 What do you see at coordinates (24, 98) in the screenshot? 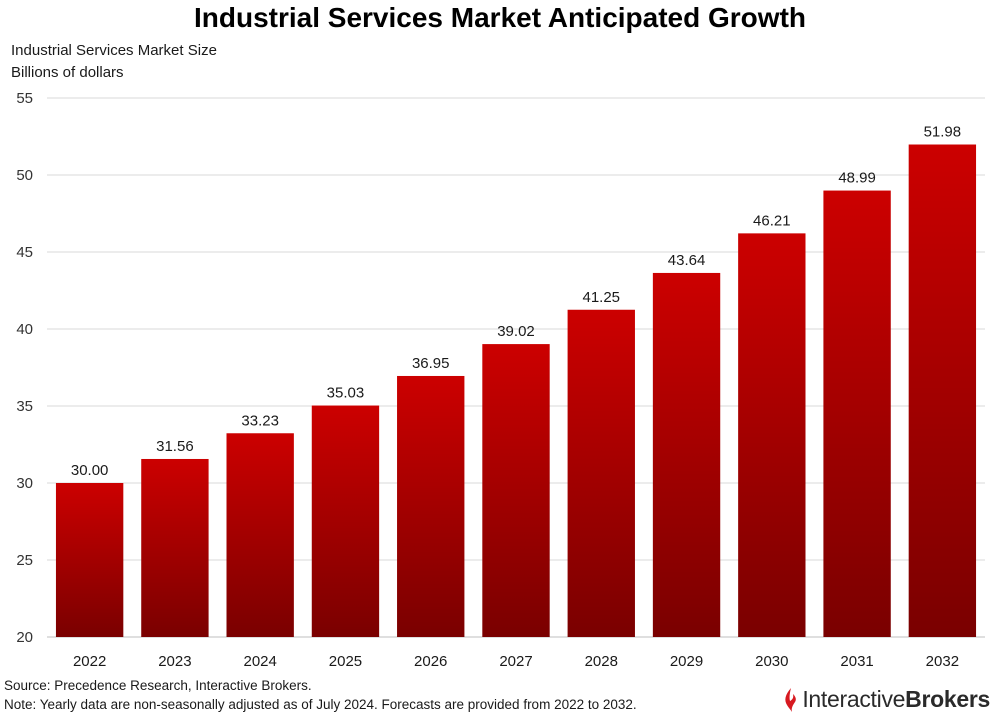
I see `y-tick-label: 55` at bounding box center [24, 98].